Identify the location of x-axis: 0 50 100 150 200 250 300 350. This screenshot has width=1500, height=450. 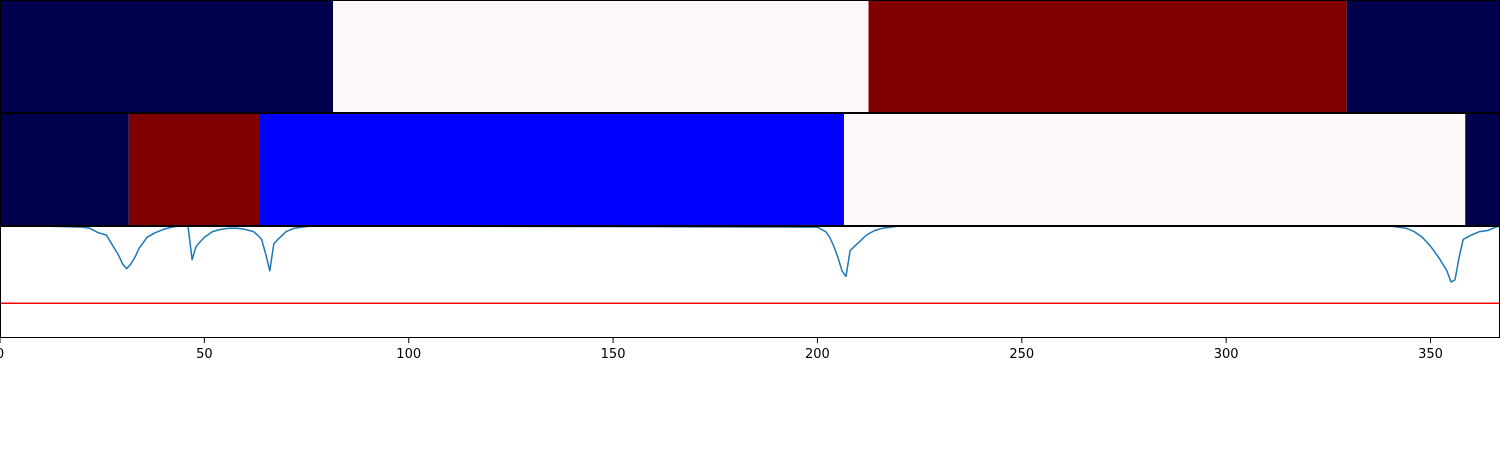
(721, 350).